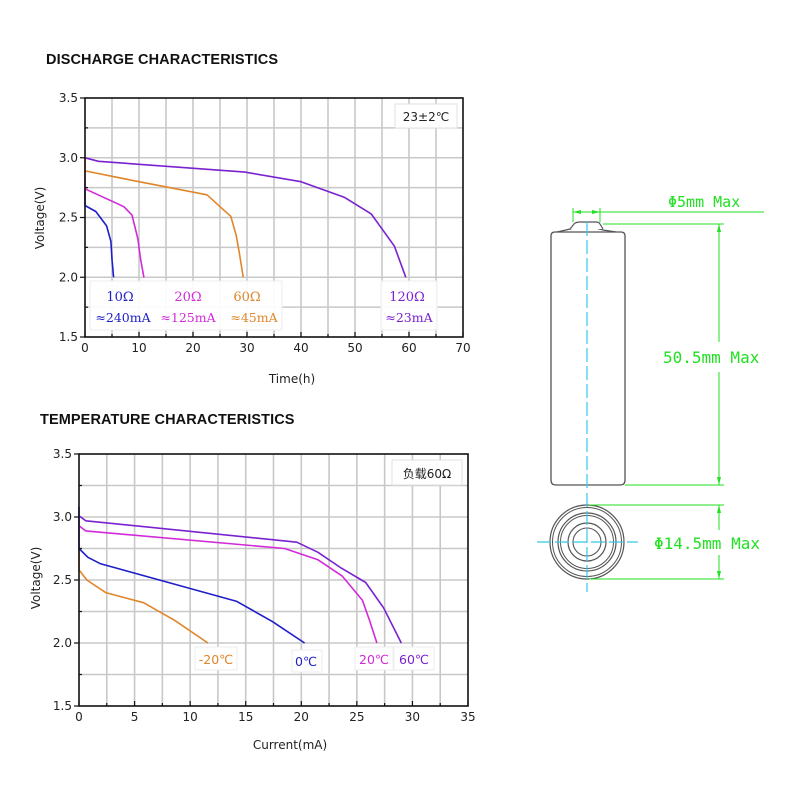 This screenshot has width=800, height=800. What do you see at coordinates (62, 643) in the screenshot?
I see `temperature-y-tick-label: 2.0` at bounding box center [62, 643].